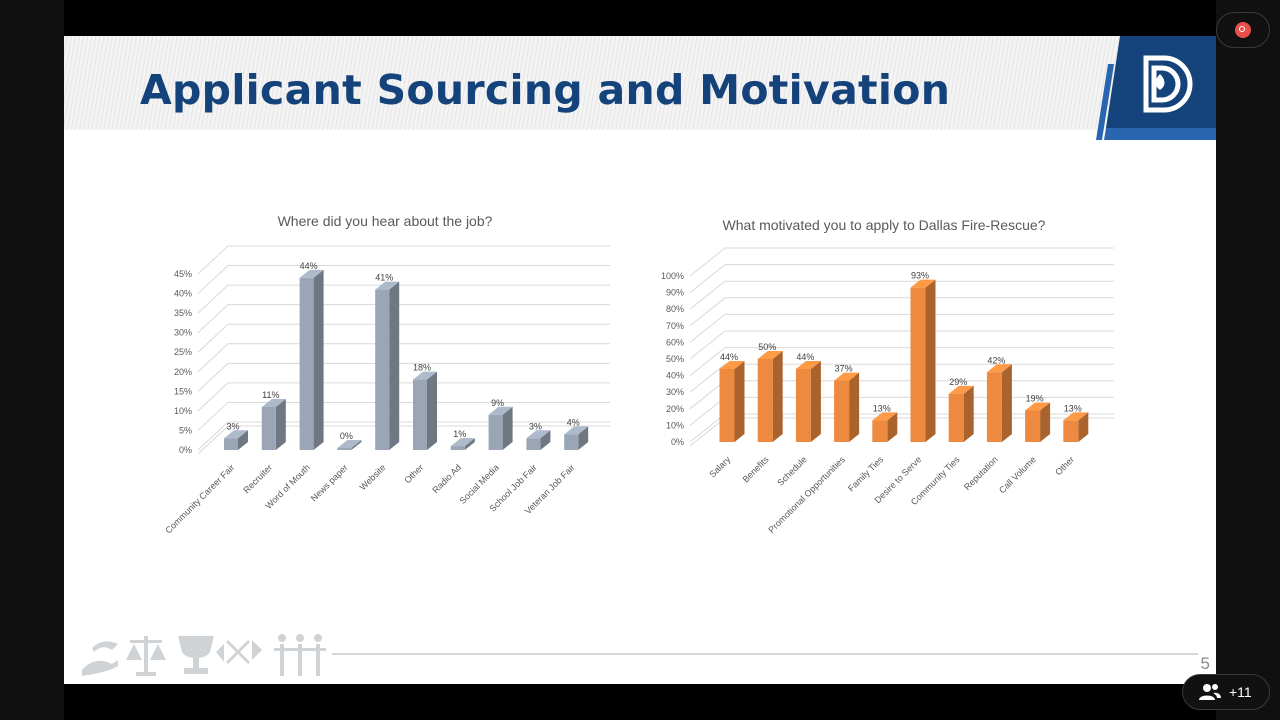 The image size is (1280, 720). Describe the element at coordinates (958, 382) in the screenshot. I see `data-label: 29%` at that location.